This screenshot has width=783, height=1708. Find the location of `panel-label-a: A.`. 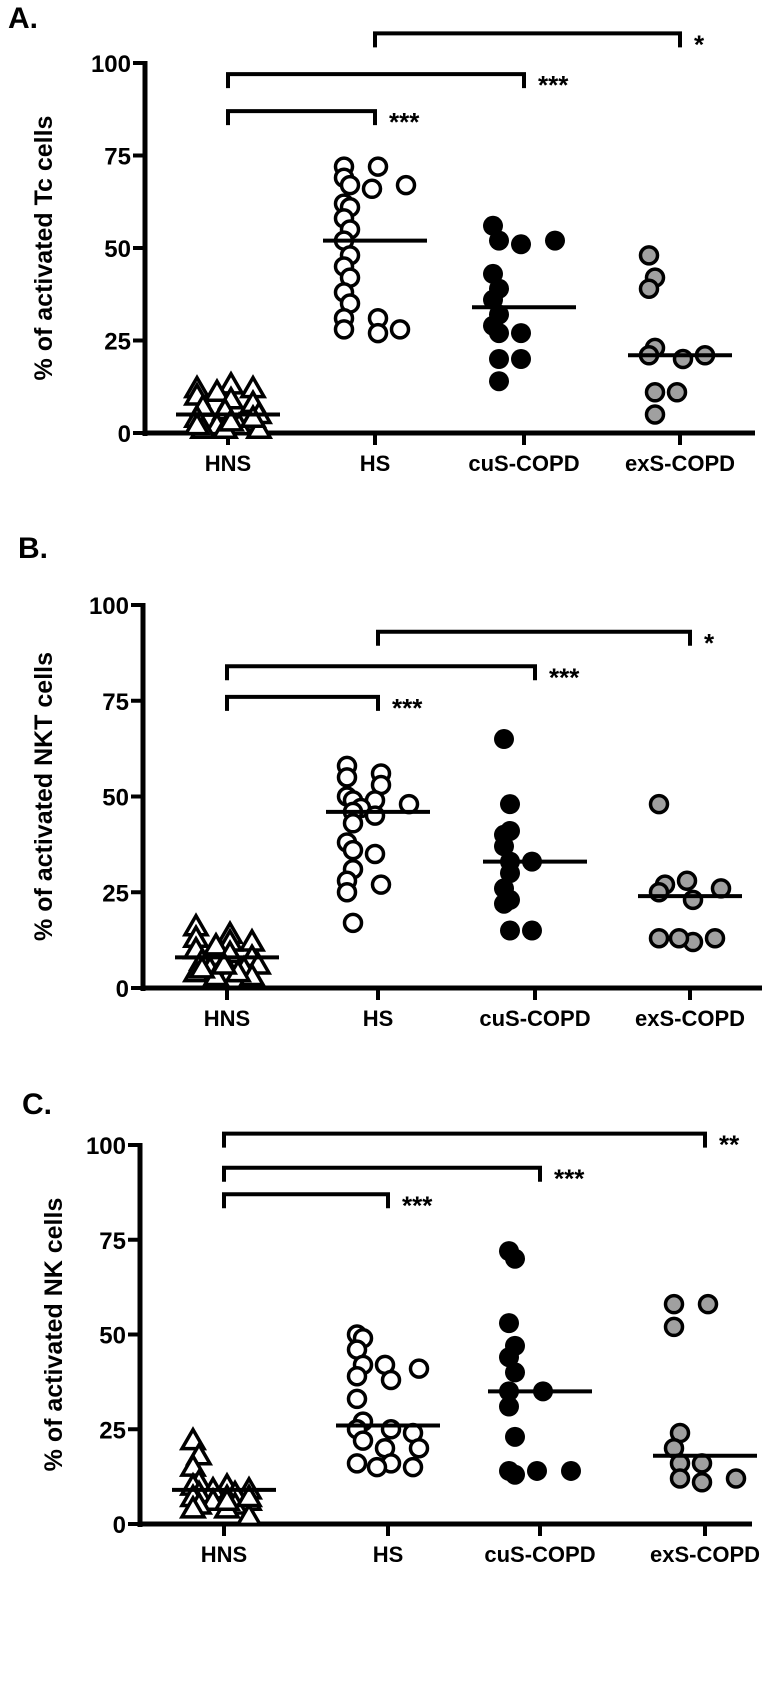

panel-label-a: A. is located at coordinates (23, 18).